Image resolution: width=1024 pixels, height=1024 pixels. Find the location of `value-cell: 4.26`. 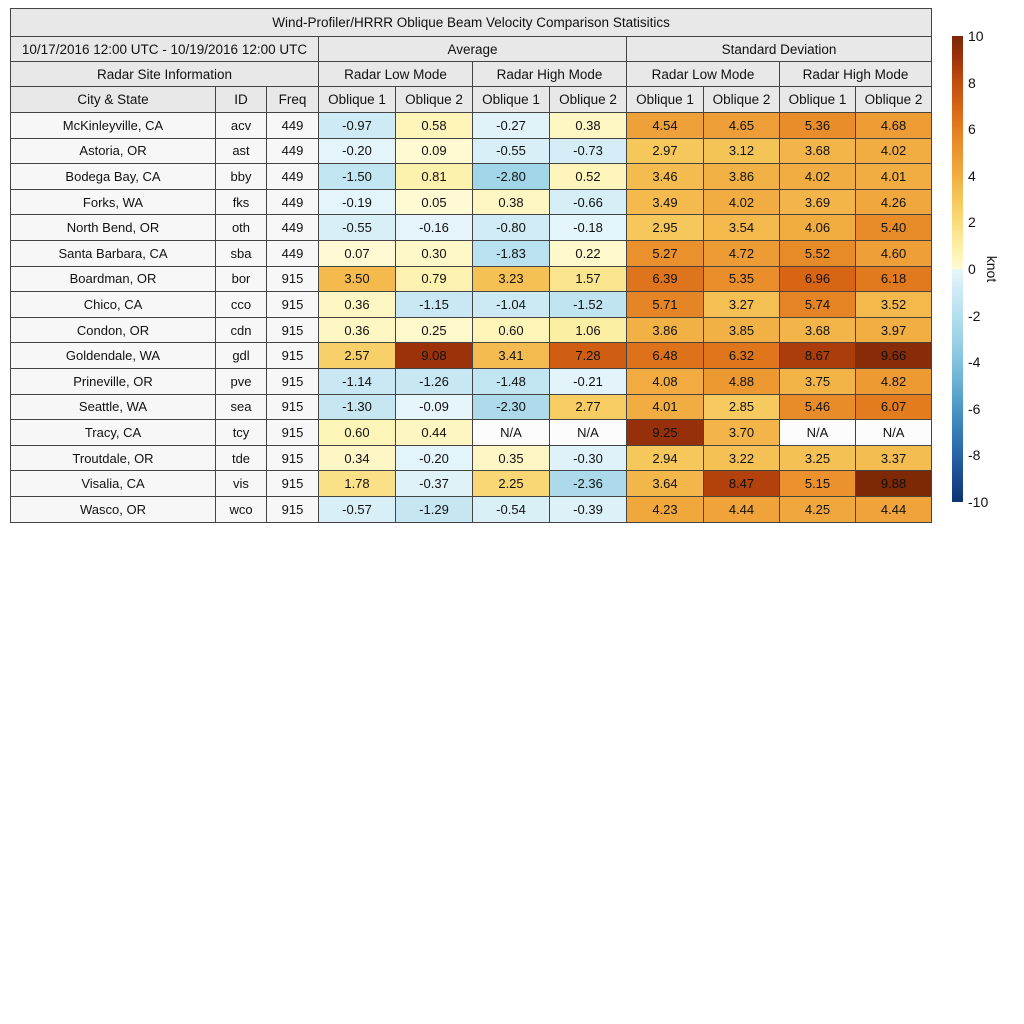

value-cell: 4.26 is located at coordinates (893, 202).